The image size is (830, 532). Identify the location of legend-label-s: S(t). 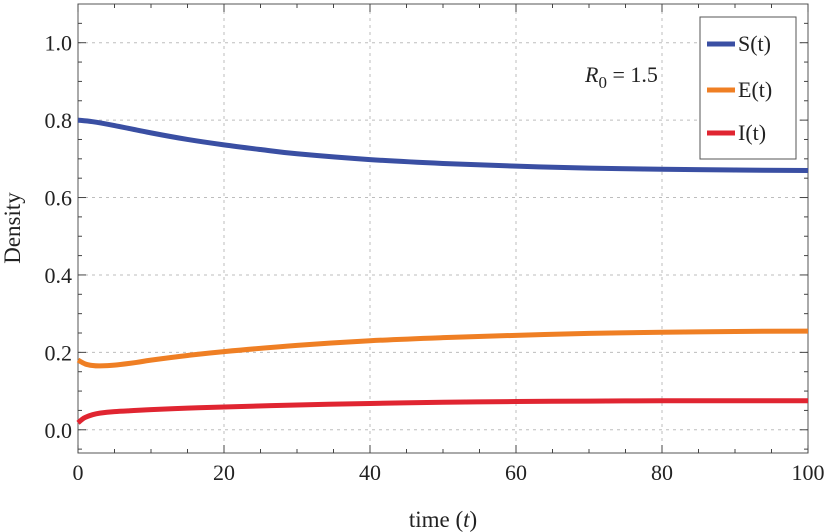
(754, 43).